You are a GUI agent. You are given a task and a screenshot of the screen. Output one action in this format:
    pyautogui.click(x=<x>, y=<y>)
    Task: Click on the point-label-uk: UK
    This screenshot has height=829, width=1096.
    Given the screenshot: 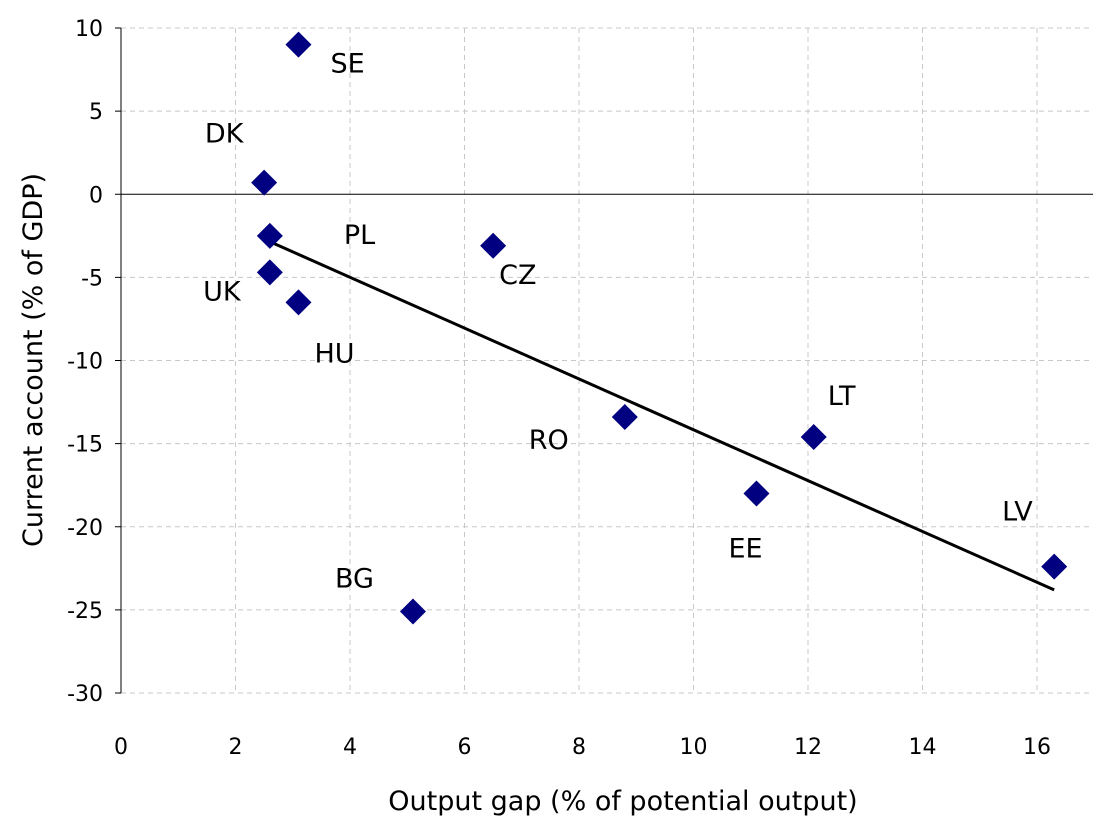 What is the action you would take?
    pyautogui.click(x=222, y=291)
    